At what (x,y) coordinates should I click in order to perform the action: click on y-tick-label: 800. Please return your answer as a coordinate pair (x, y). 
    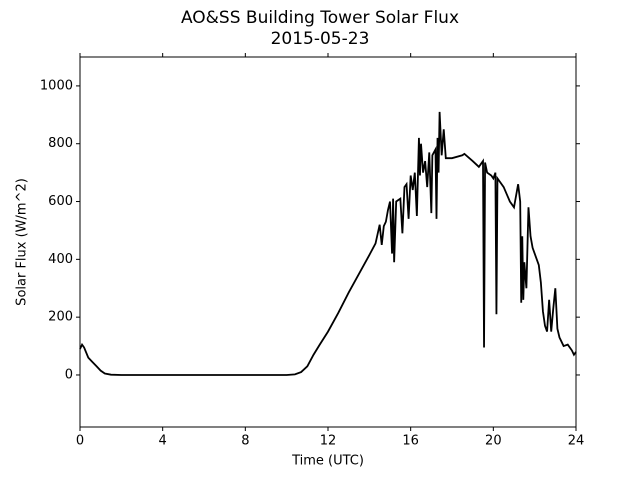
    Looking at the image, I should click on (60, 143).